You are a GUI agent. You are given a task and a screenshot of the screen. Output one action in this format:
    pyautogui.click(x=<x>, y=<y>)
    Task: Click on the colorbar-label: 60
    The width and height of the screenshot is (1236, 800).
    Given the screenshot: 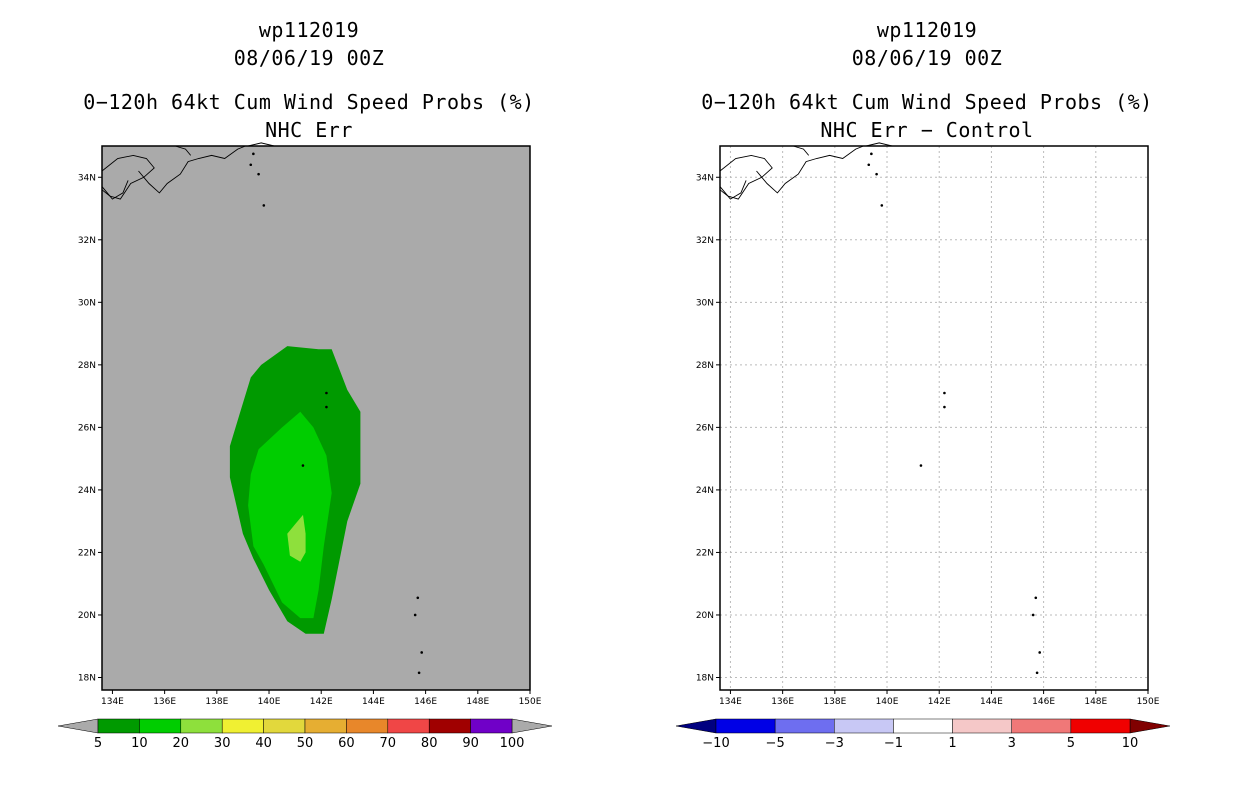 What is the action you would take?
    pyautogui.click(x=346, y=743)
    